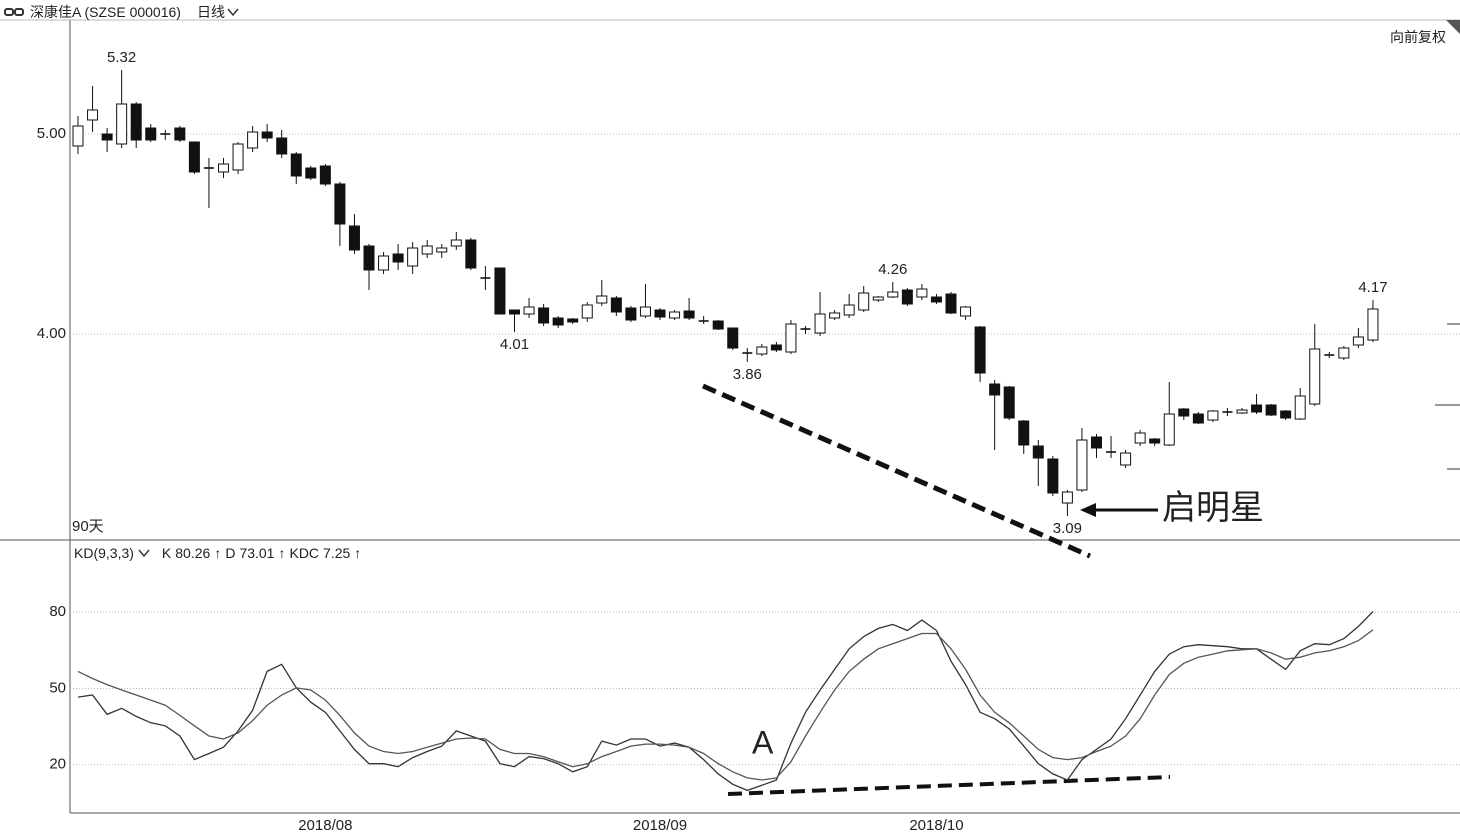  I want to click on price-label: 4.17, so click(1372, 287).